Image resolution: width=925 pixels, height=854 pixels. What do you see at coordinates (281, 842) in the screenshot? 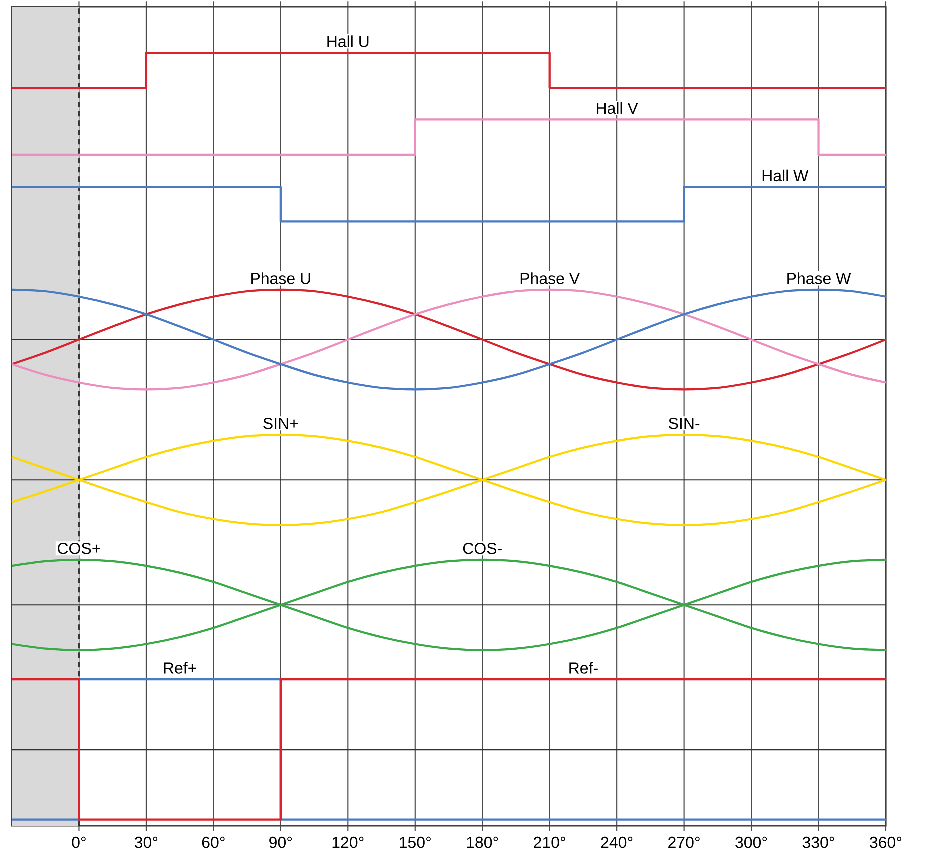
I see `x-tick-label: 90°` at bounding box center [281, 842].